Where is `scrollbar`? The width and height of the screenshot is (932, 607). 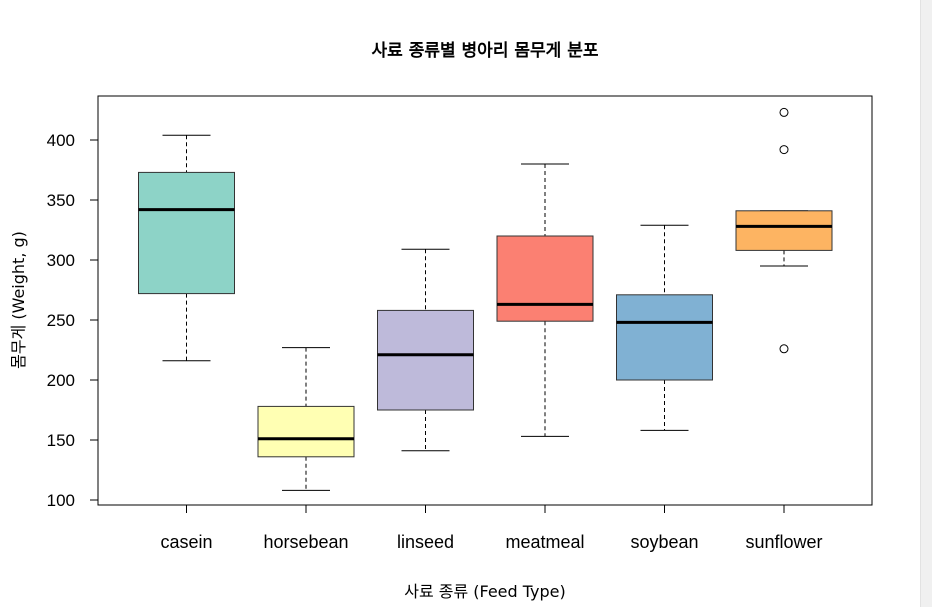
scrollbar is located at coordinates (926, 303).